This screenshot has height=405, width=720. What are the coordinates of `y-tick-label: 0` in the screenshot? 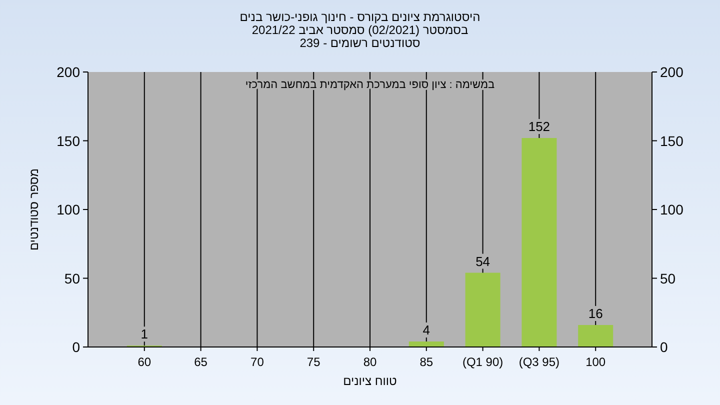 It's located at (76, 347).